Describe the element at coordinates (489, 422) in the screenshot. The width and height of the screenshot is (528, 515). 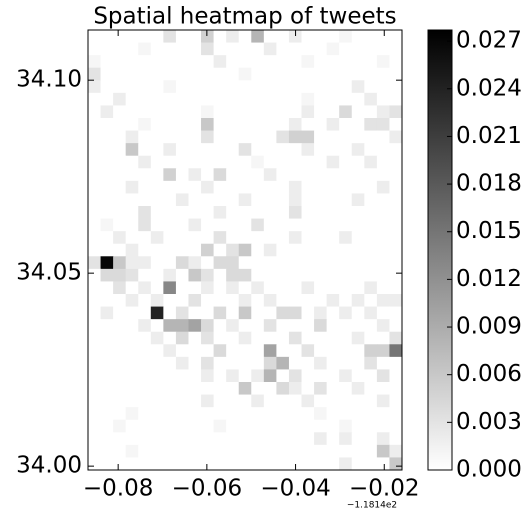
I see `colorbar-tick-label: 0.003` at that location.